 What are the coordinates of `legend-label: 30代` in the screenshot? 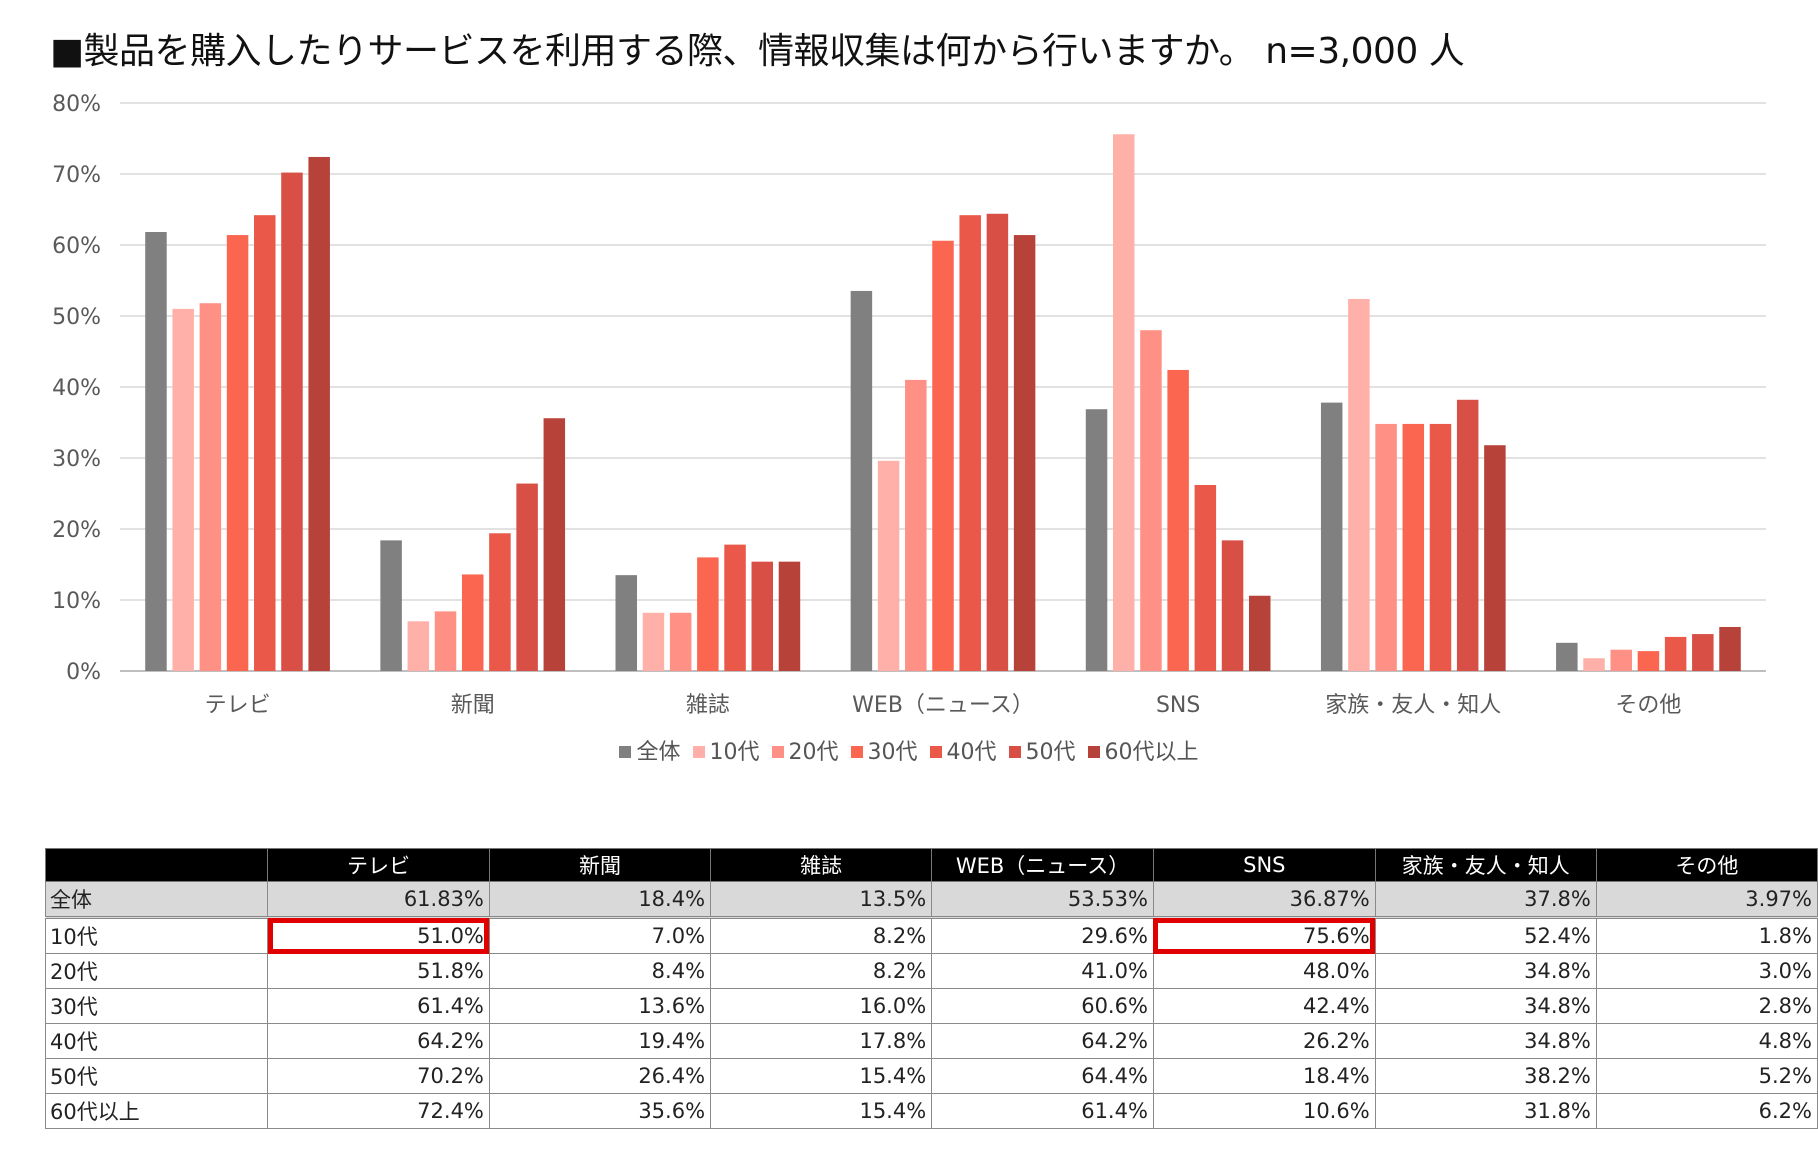 It's located at (892, 752).